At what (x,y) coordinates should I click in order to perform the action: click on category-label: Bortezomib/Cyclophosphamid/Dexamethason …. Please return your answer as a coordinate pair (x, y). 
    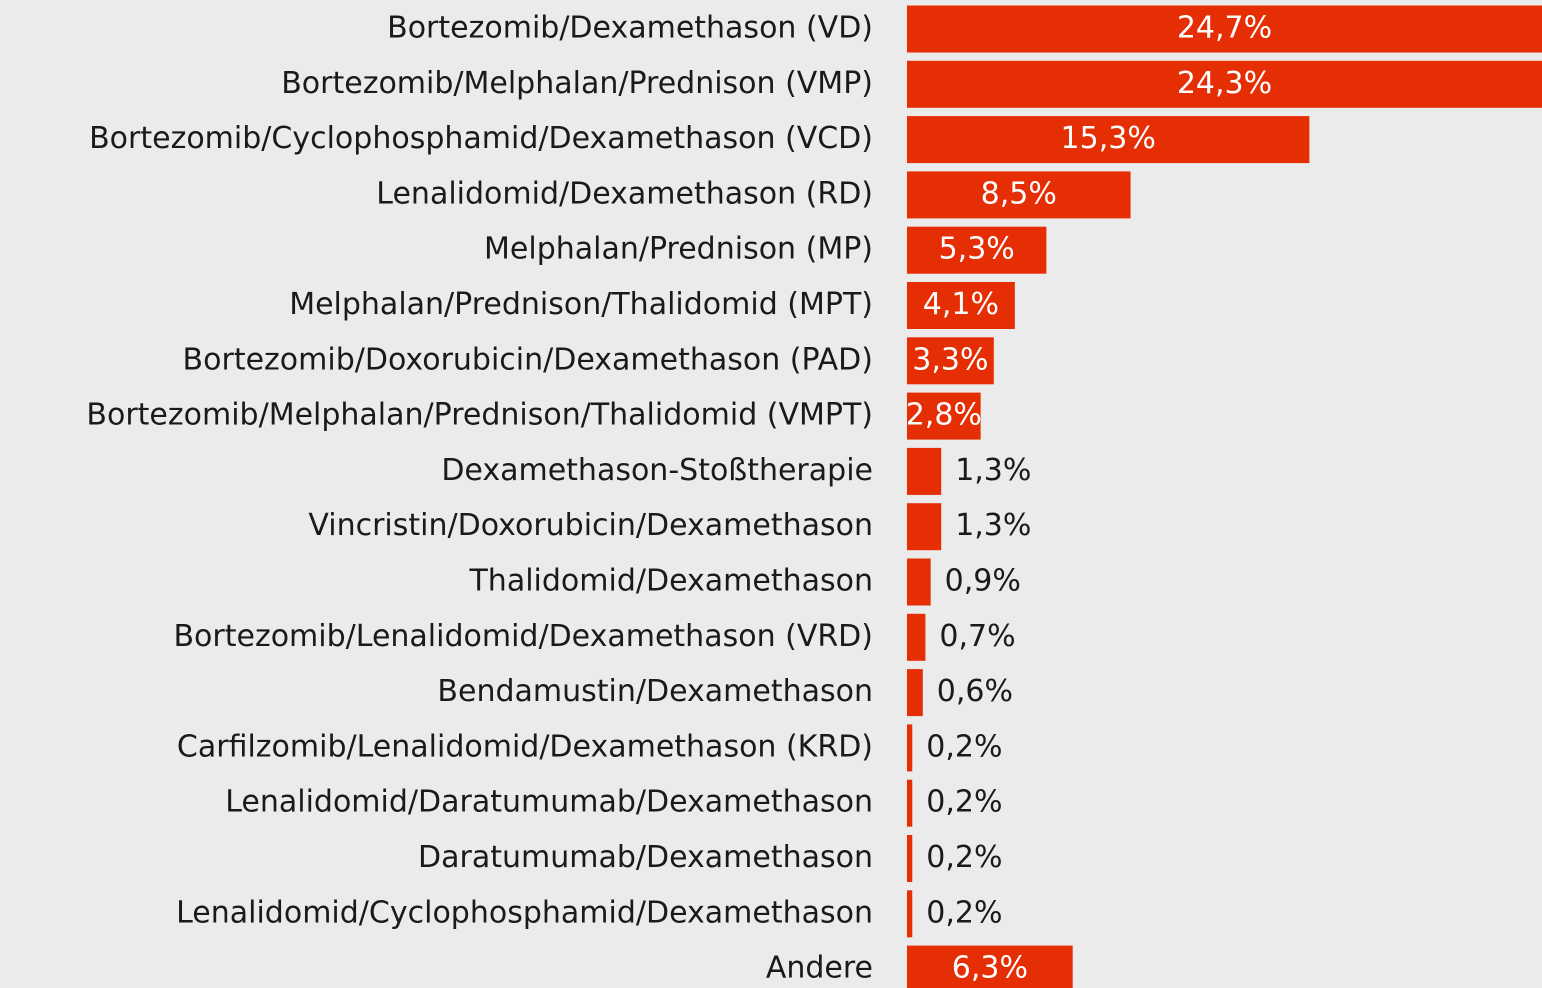
    Looking at the image, I should click on (481, 138).